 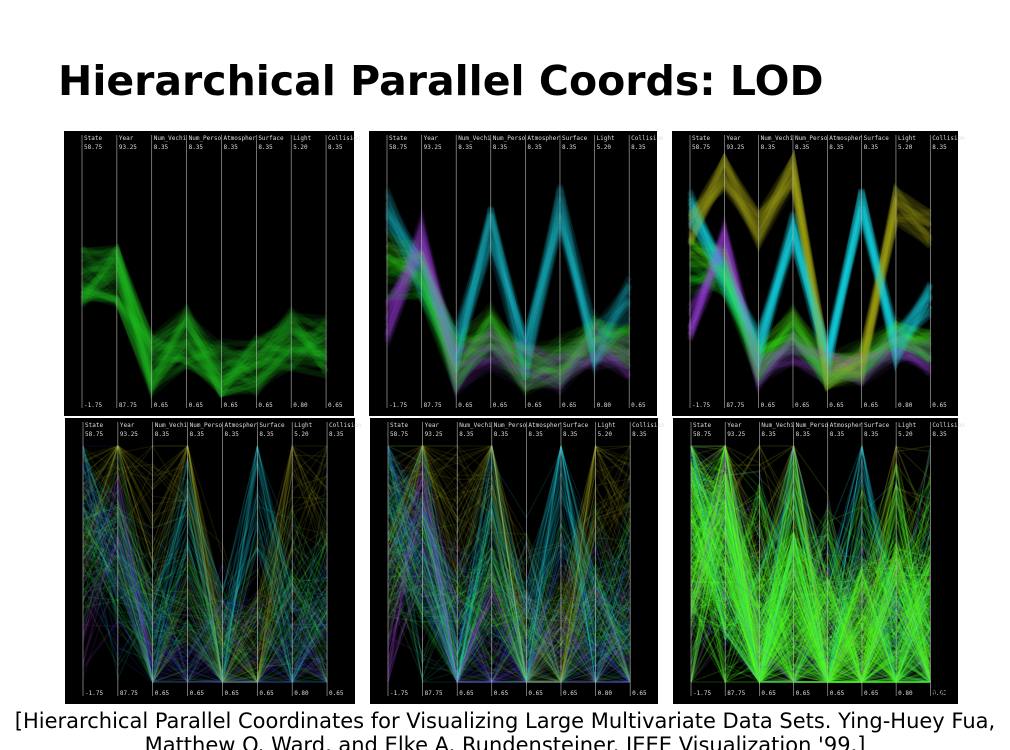 What do you see at coordinates (905, 405) in the screenshot?
I see `axis-min: 0.80` at bounding box center [905, 405].